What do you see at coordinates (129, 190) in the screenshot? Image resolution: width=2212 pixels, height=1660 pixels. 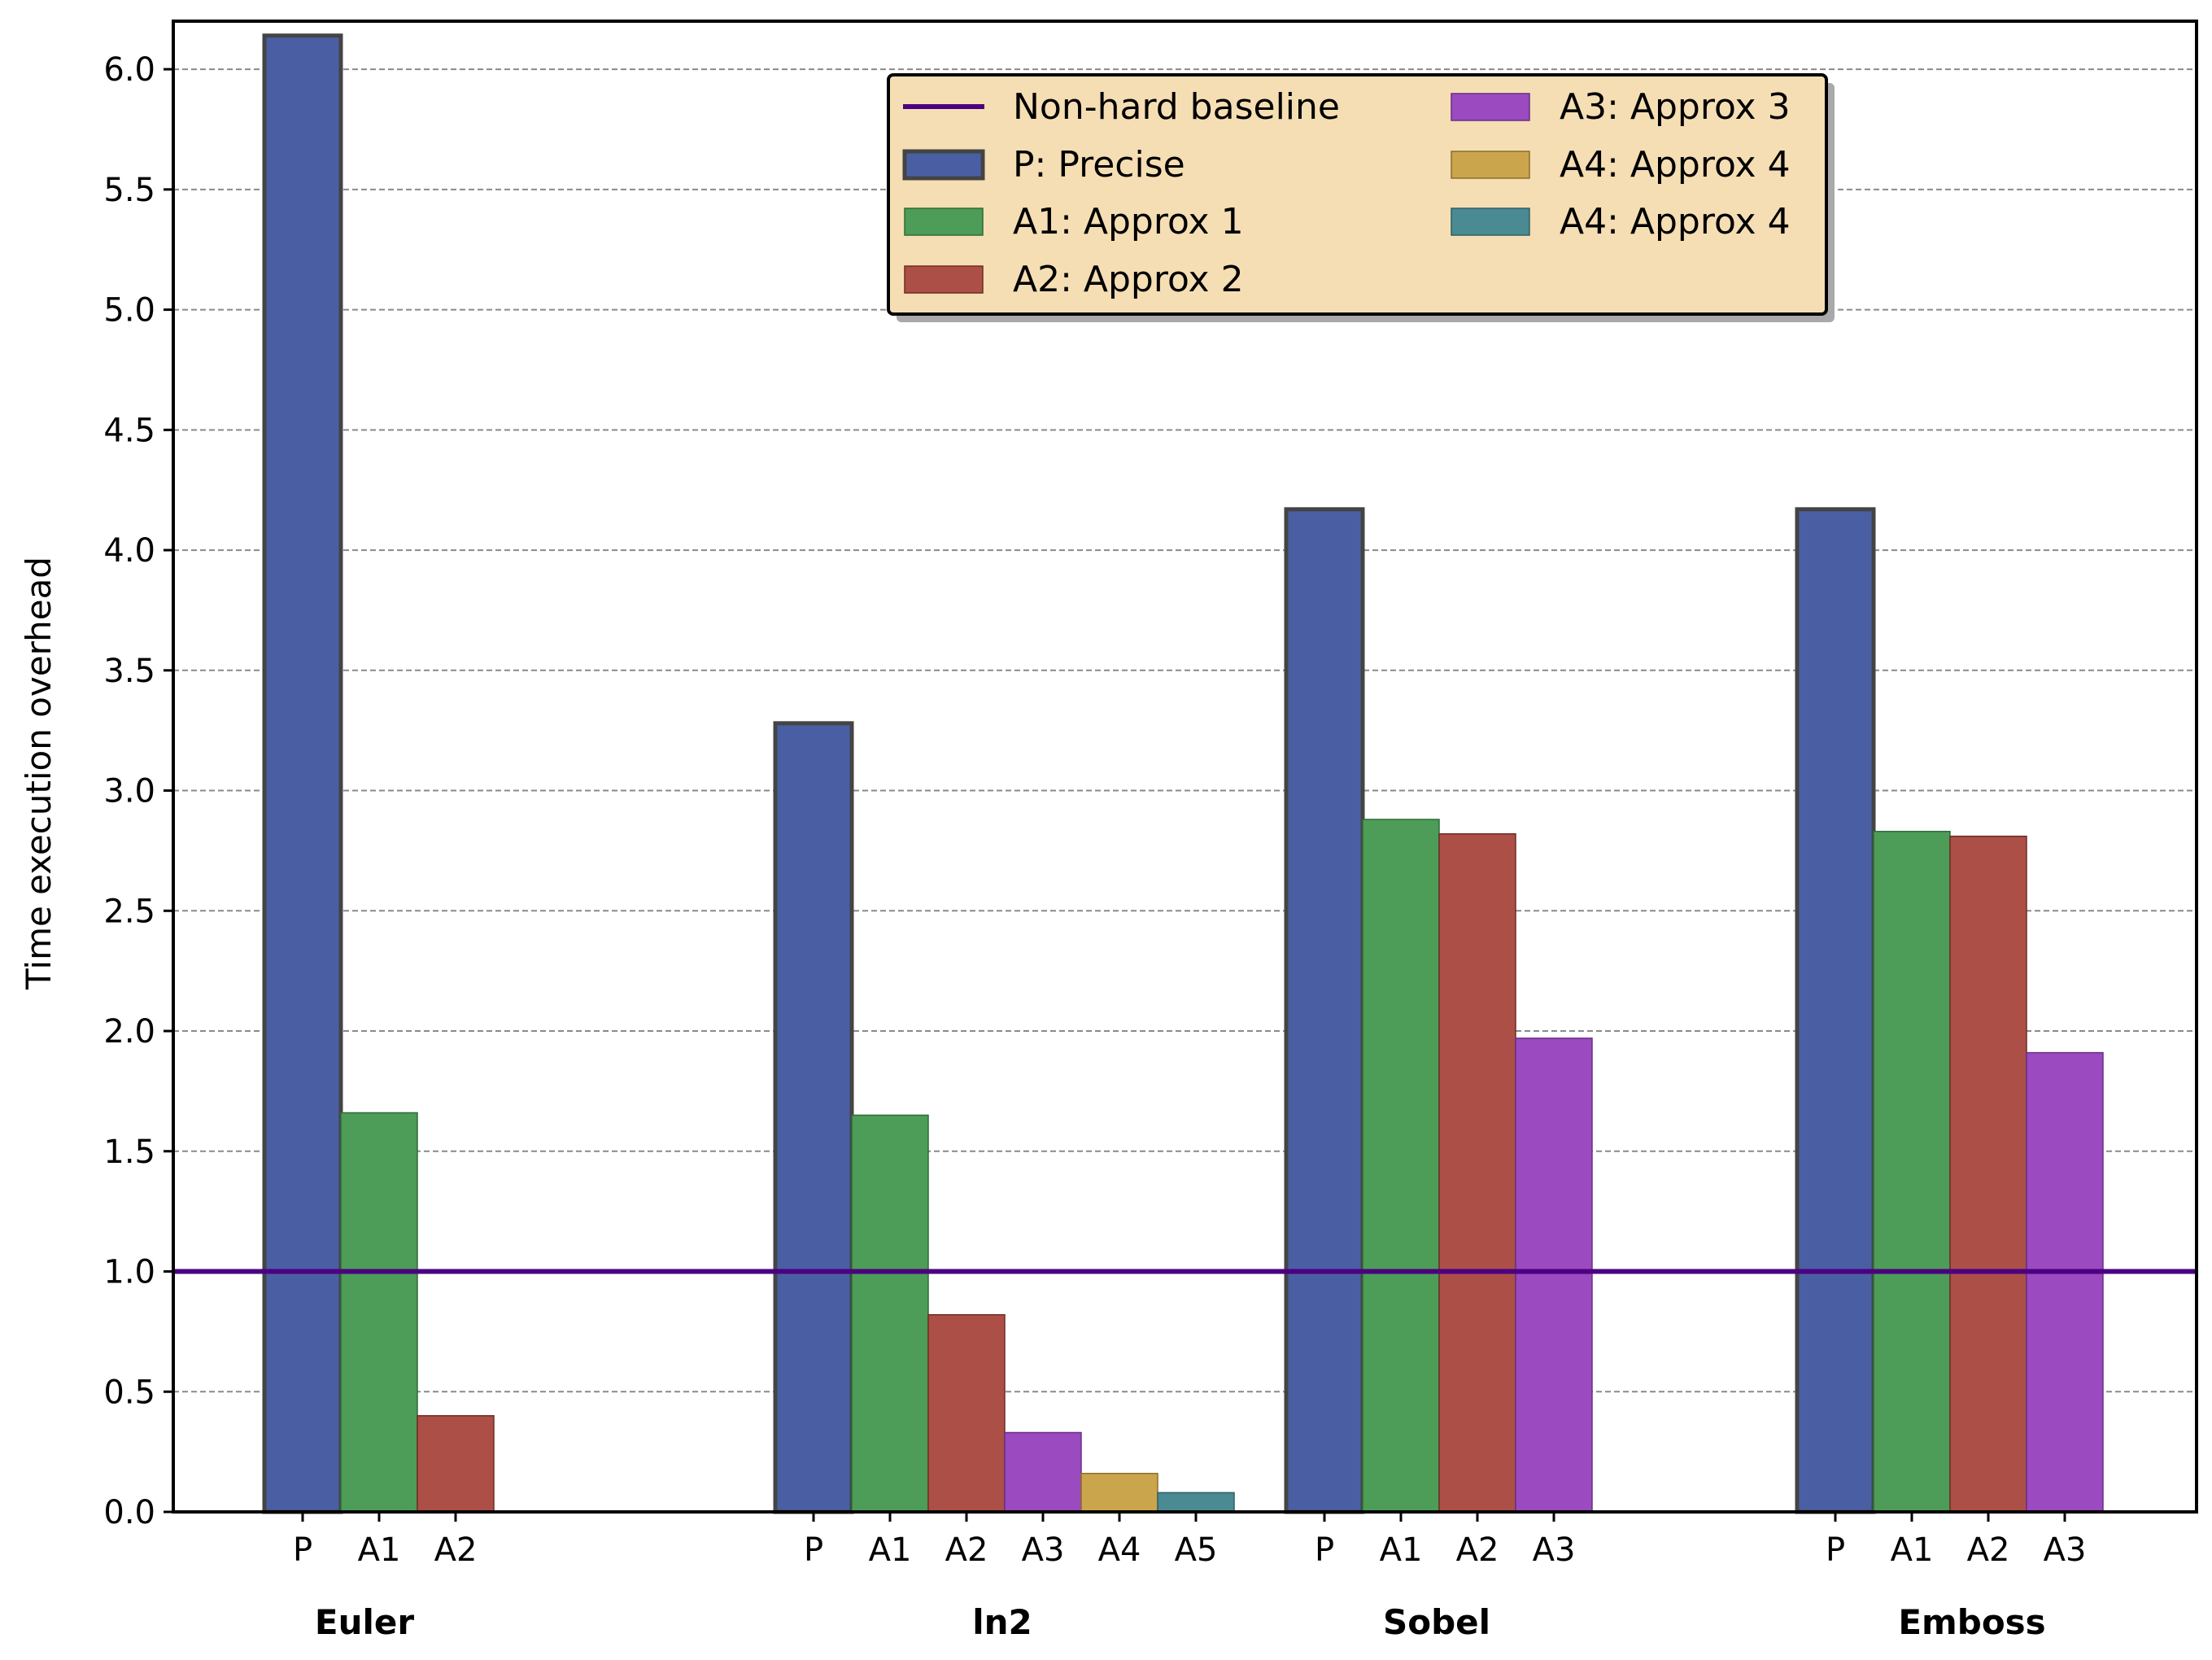 I see `y-tick-label: 5.5` at bounding box center [129, 190].